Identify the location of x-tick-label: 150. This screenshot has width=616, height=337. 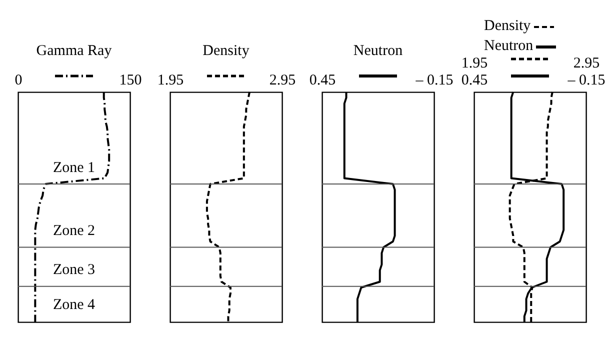
(130, 80).